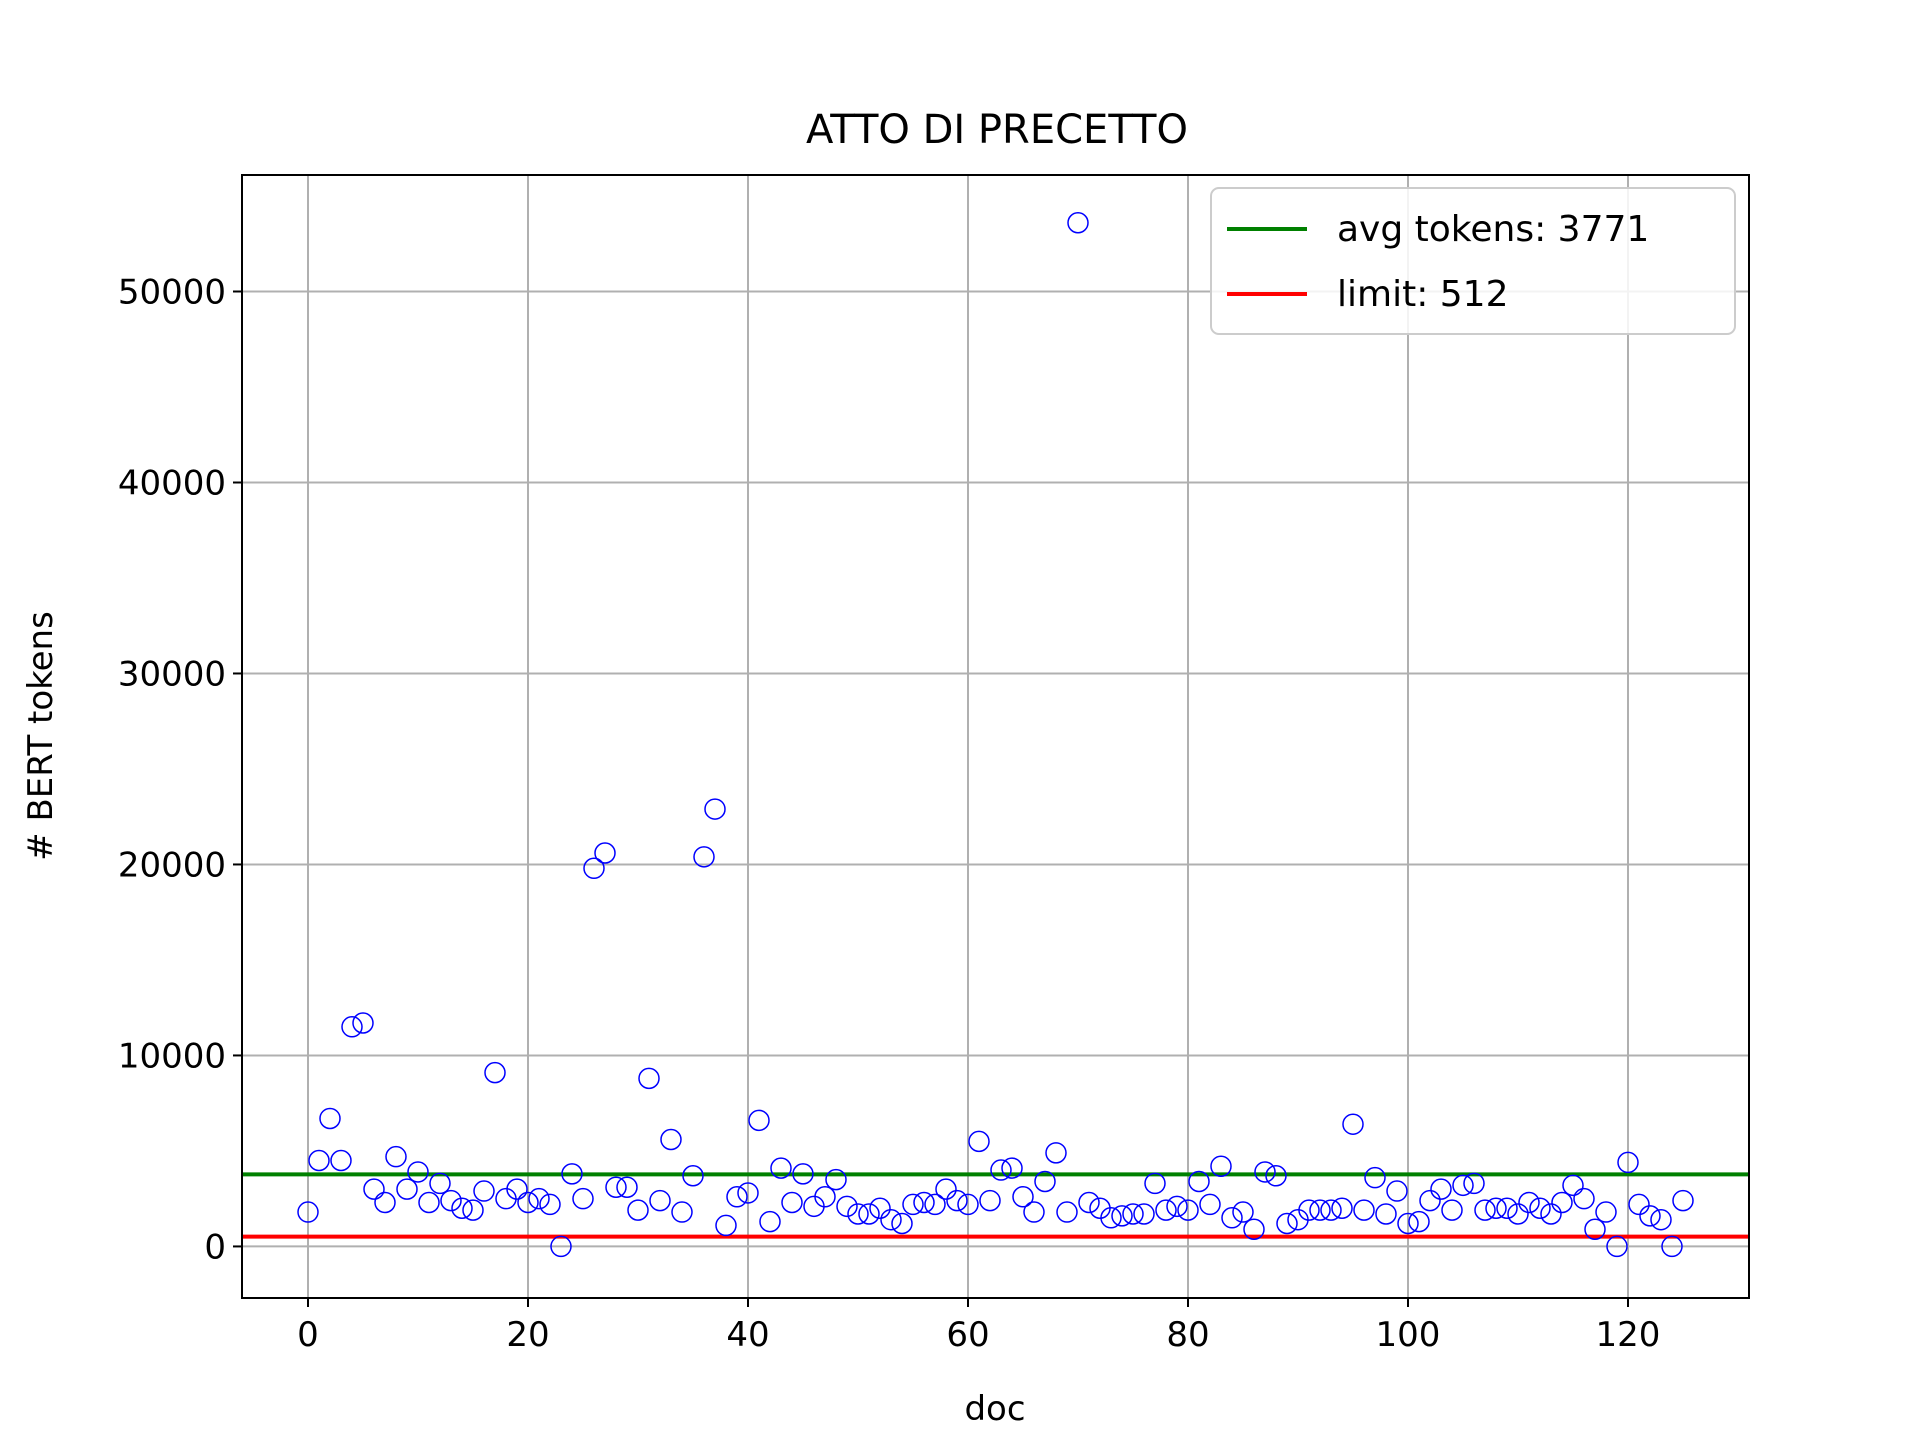 Image resolution: width=1920 pixels, height=1440 pixels. What do you see at coordinates (172, 293) in the screenshot?
I see `y-tick-label: 50000` at bounding box center [172, 293].